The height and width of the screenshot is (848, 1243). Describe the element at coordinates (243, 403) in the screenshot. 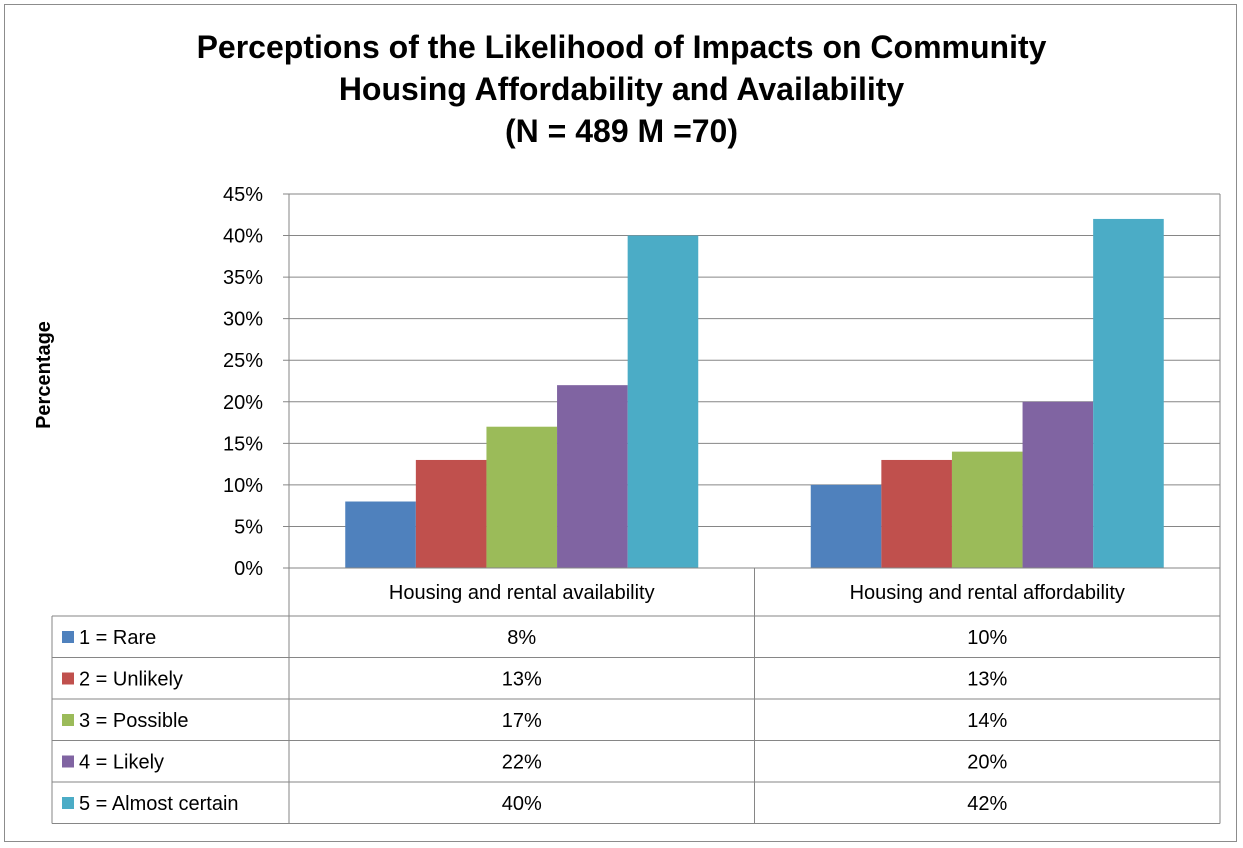

I see `y-tick-label: 20%` at that location.